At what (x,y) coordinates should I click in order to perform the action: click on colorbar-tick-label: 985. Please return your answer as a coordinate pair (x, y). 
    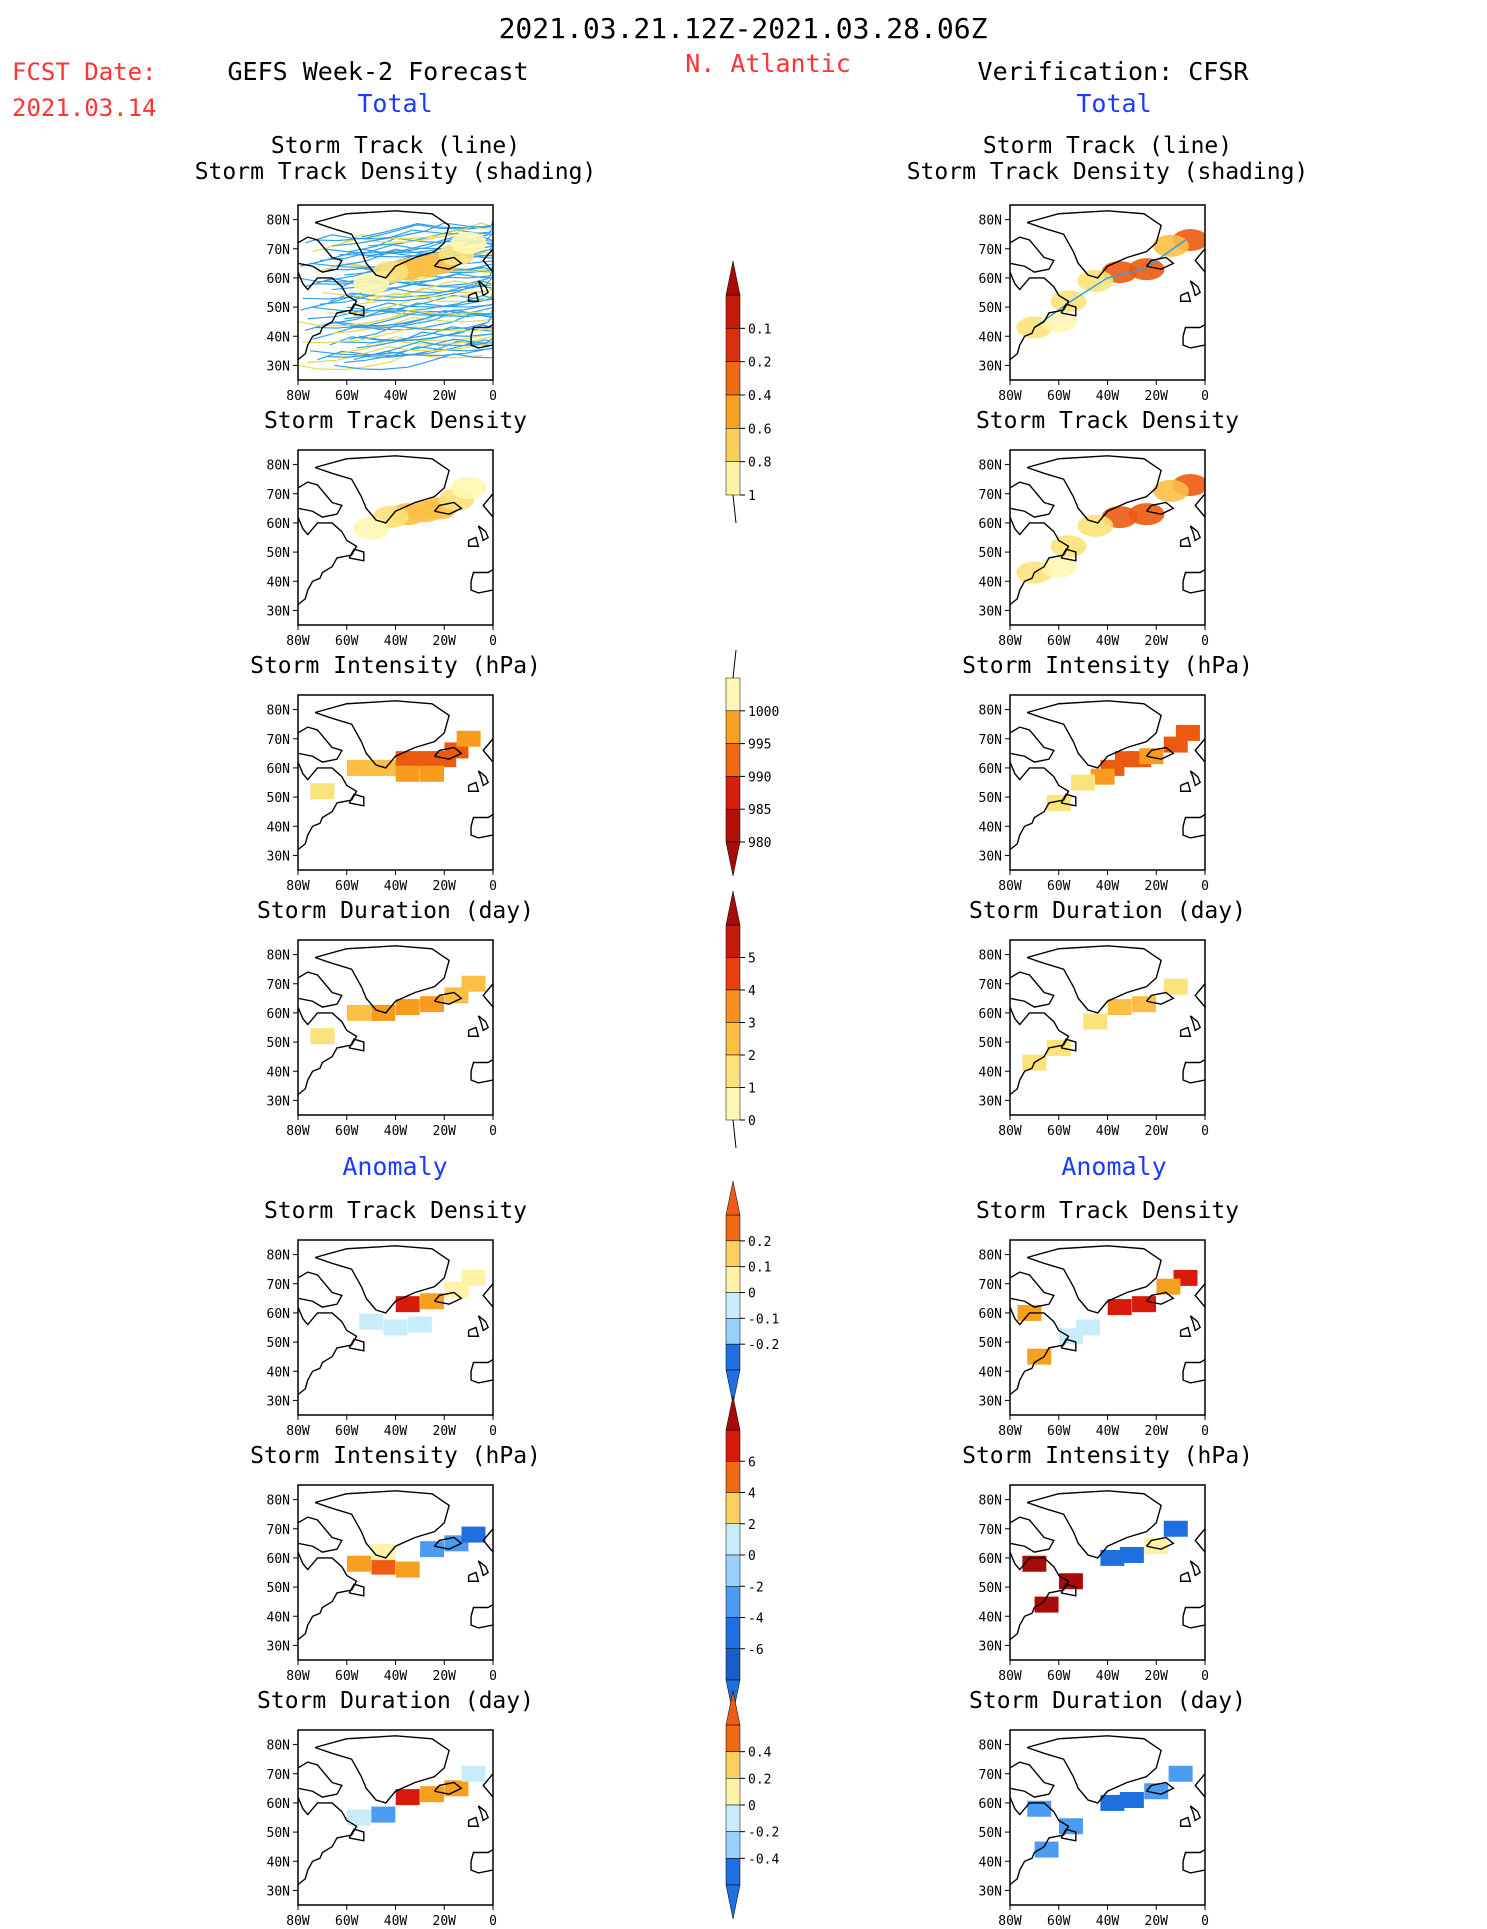
    Looking at the image, I should click on (759, 810).